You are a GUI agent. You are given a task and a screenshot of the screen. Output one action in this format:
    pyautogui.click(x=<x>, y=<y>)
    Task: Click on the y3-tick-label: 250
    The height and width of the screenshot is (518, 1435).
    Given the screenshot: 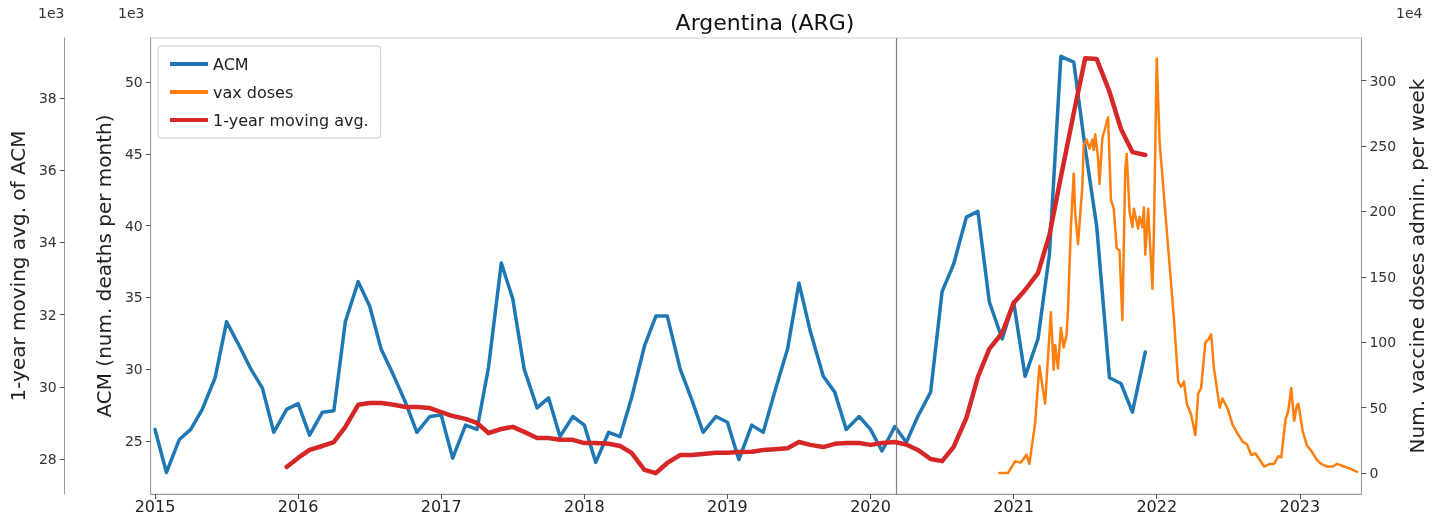 What is the action you would take?
    pyautogui.click(x=1383, y=146)
    